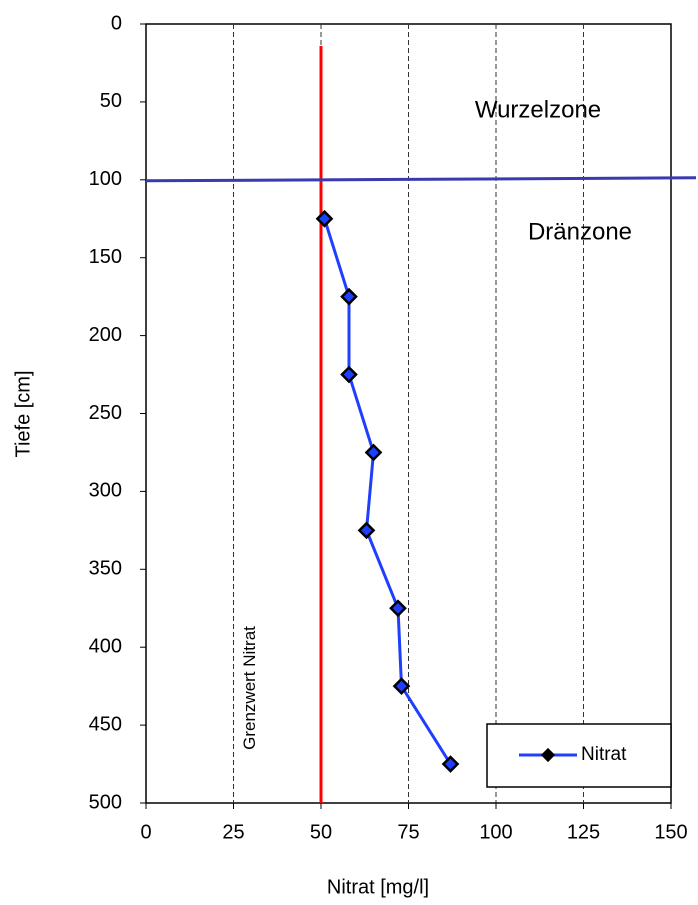  What do you see at coordinates (670, 832) in the screenshot?
I see `x-tick-label: 150` at bounding box center [670, 832].